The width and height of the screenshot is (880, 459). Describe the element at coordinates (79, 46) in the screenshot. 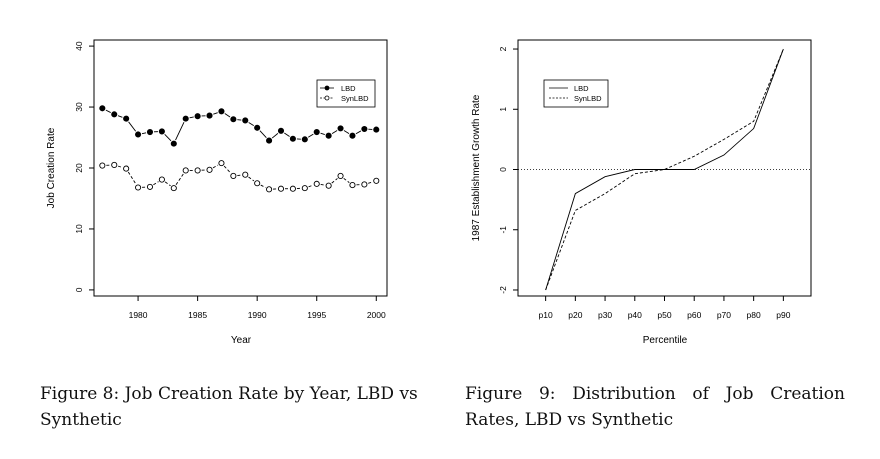

I see `chart1-y-tick-label: 40` at that location.